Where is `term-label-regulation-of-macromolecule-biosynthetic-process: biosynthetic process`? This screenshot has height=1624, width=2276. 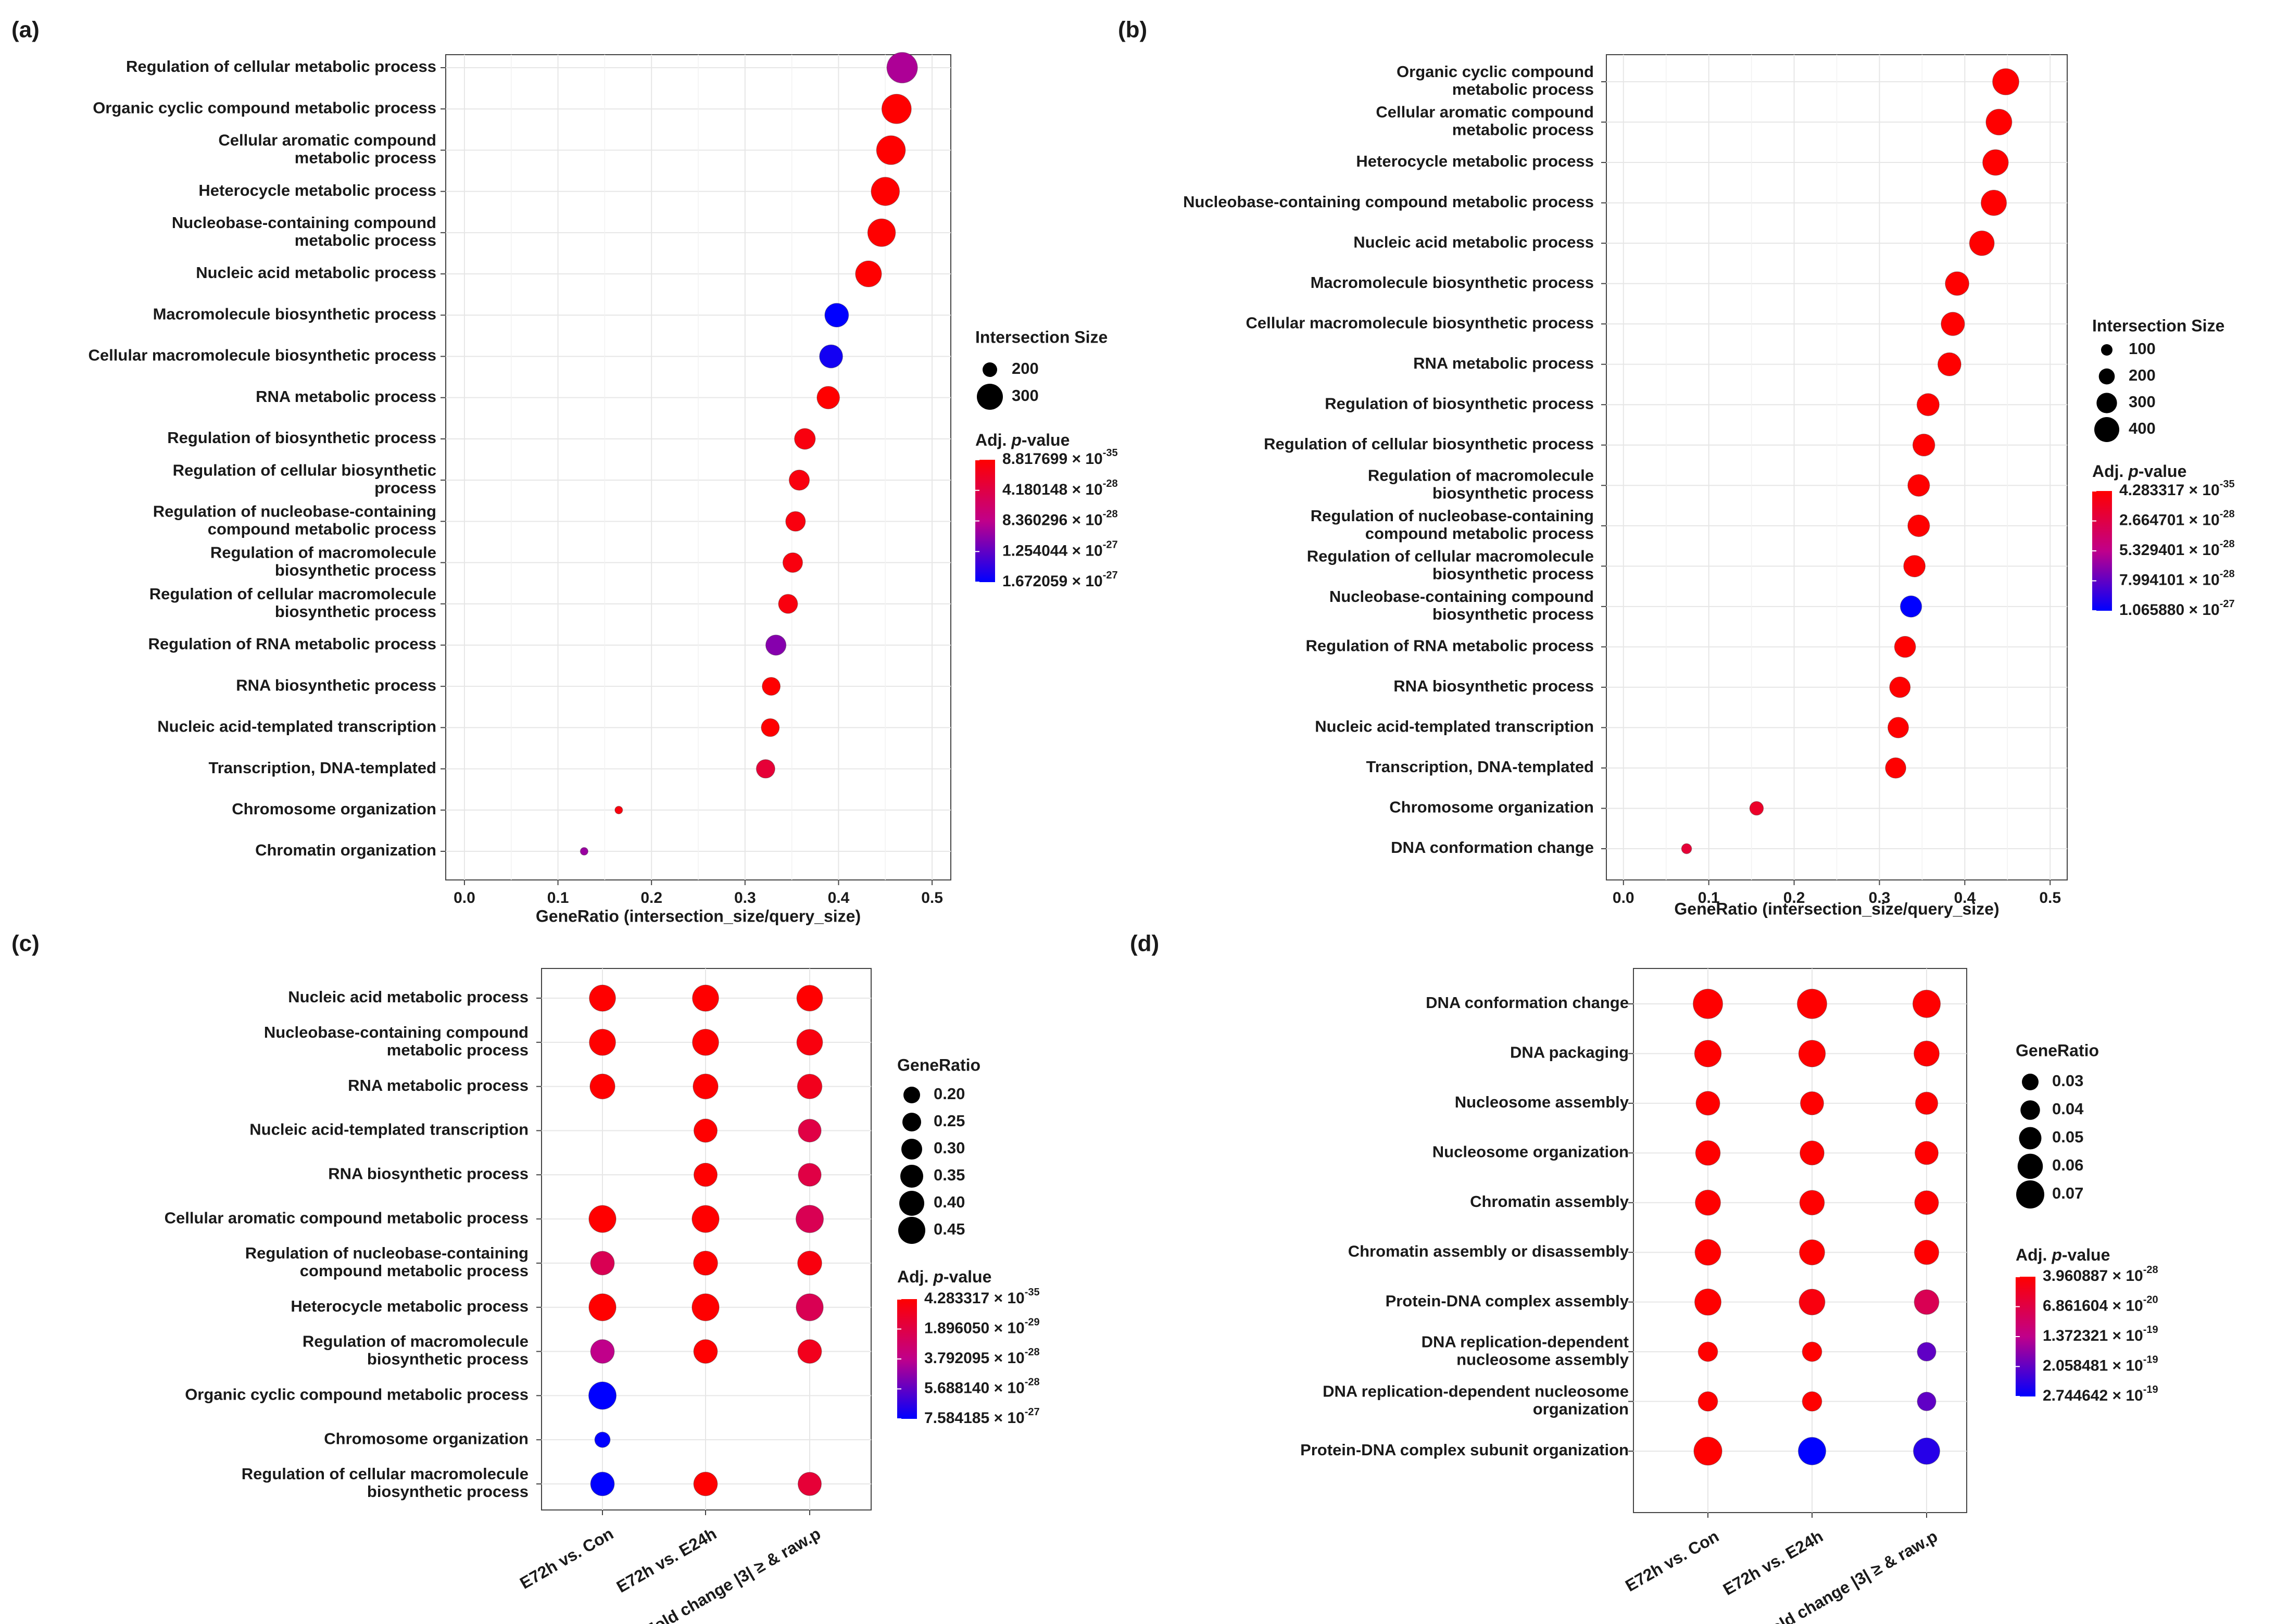 term-label-regulation-of-macromolecule-biosynthetic-process: biosynthetic process is located at coordinates (355, 571).